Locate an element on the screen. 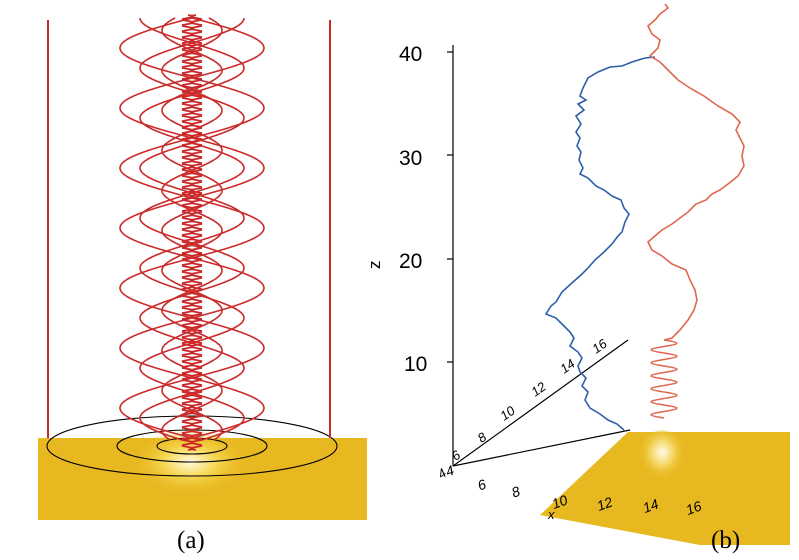 The height and width of the screenshot is (560, 799). x-tick-label: 14 is located at coordinates (651, 506).